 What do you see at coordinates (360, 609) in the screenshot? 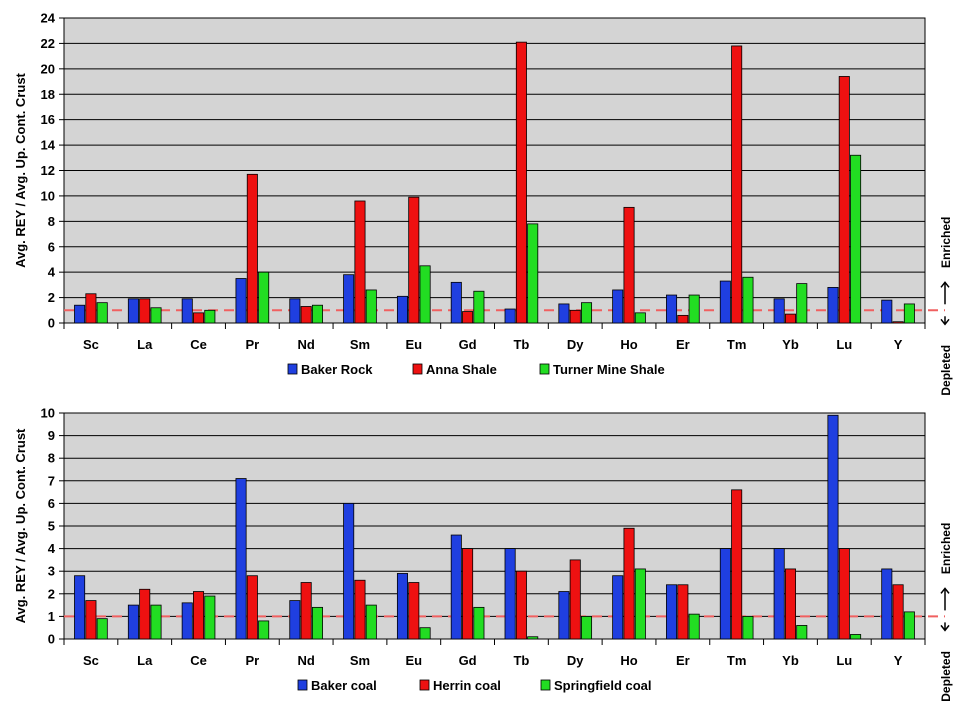
I see `bar-Sm-s2` at bounding box center [360, 609].